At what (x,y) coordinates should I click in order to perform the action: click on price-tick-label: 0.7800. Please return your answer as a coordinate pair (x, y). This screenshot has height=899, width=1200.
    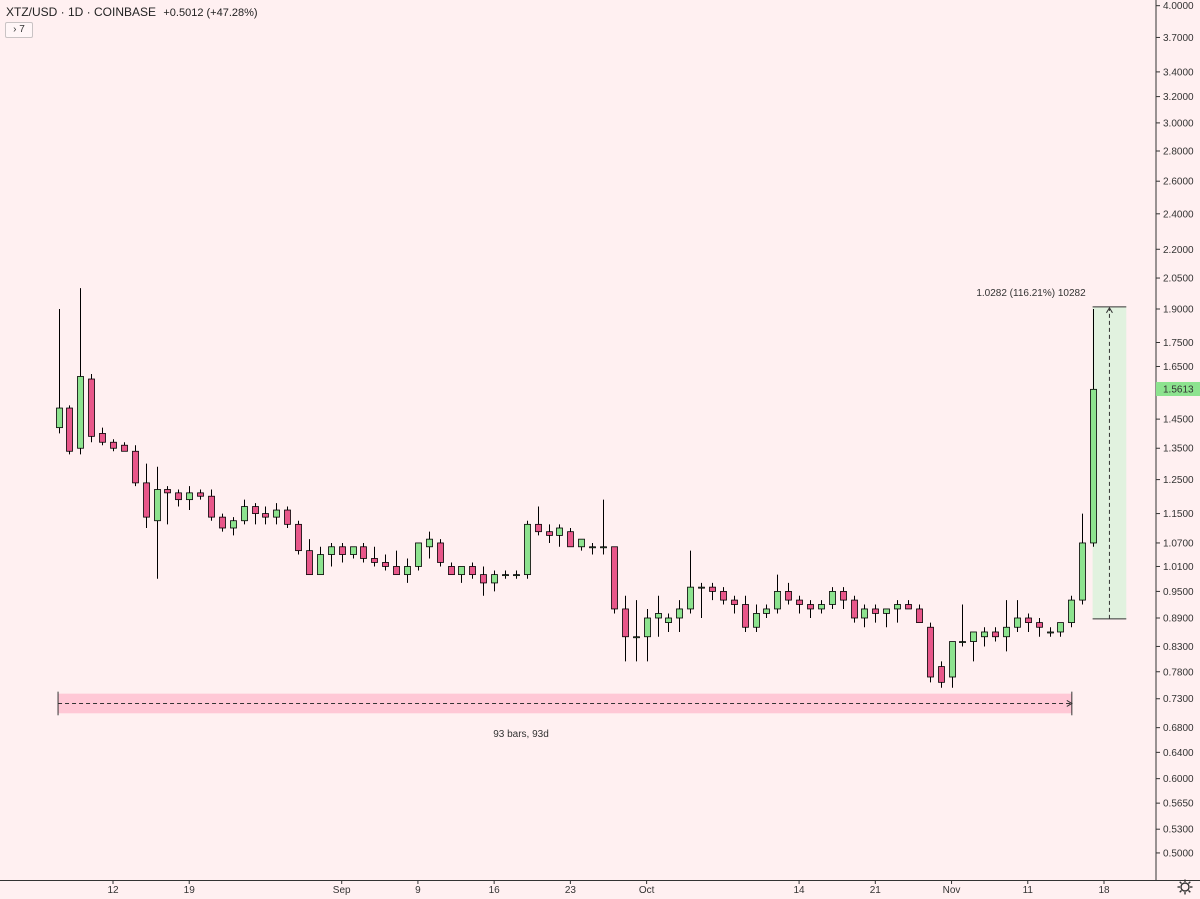
    Looking at the image, I should click on (1178, 672).